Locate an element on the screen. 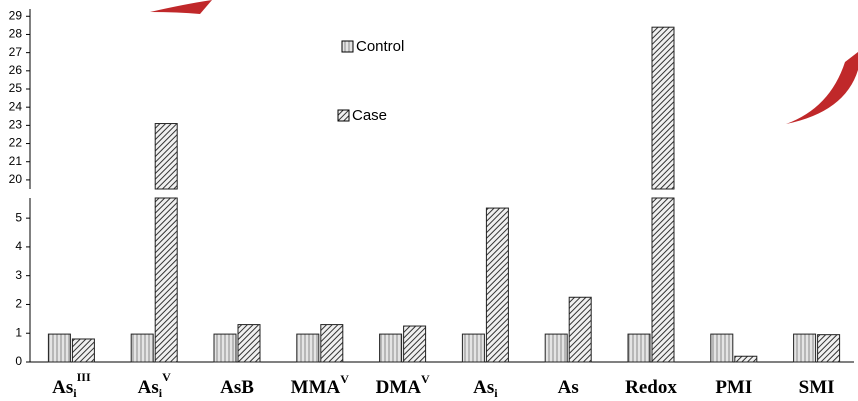  x-tick-label: AsiIII is located at coordinates (71, 385).